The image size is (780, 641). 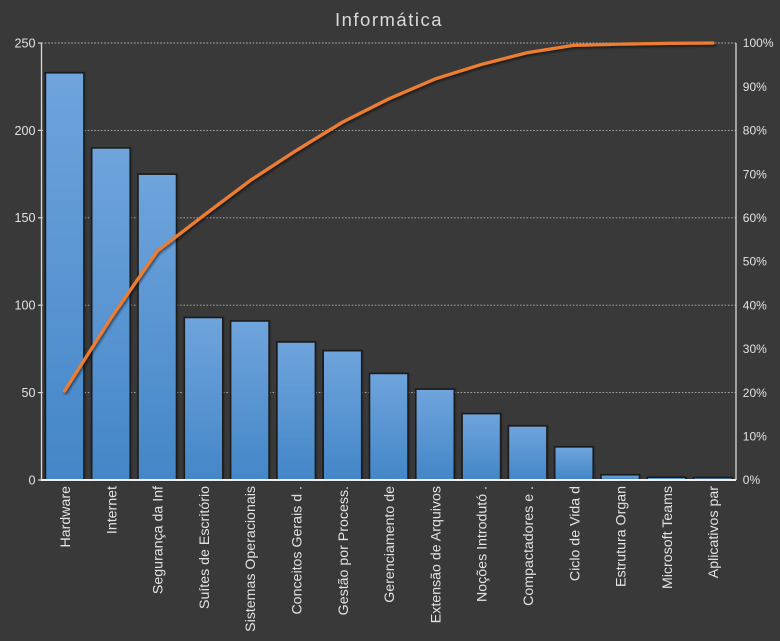 What do you see at coordinates (24, 218) in the screenshot?
I see `svg-text: 150` at bounding box center [24, 218].